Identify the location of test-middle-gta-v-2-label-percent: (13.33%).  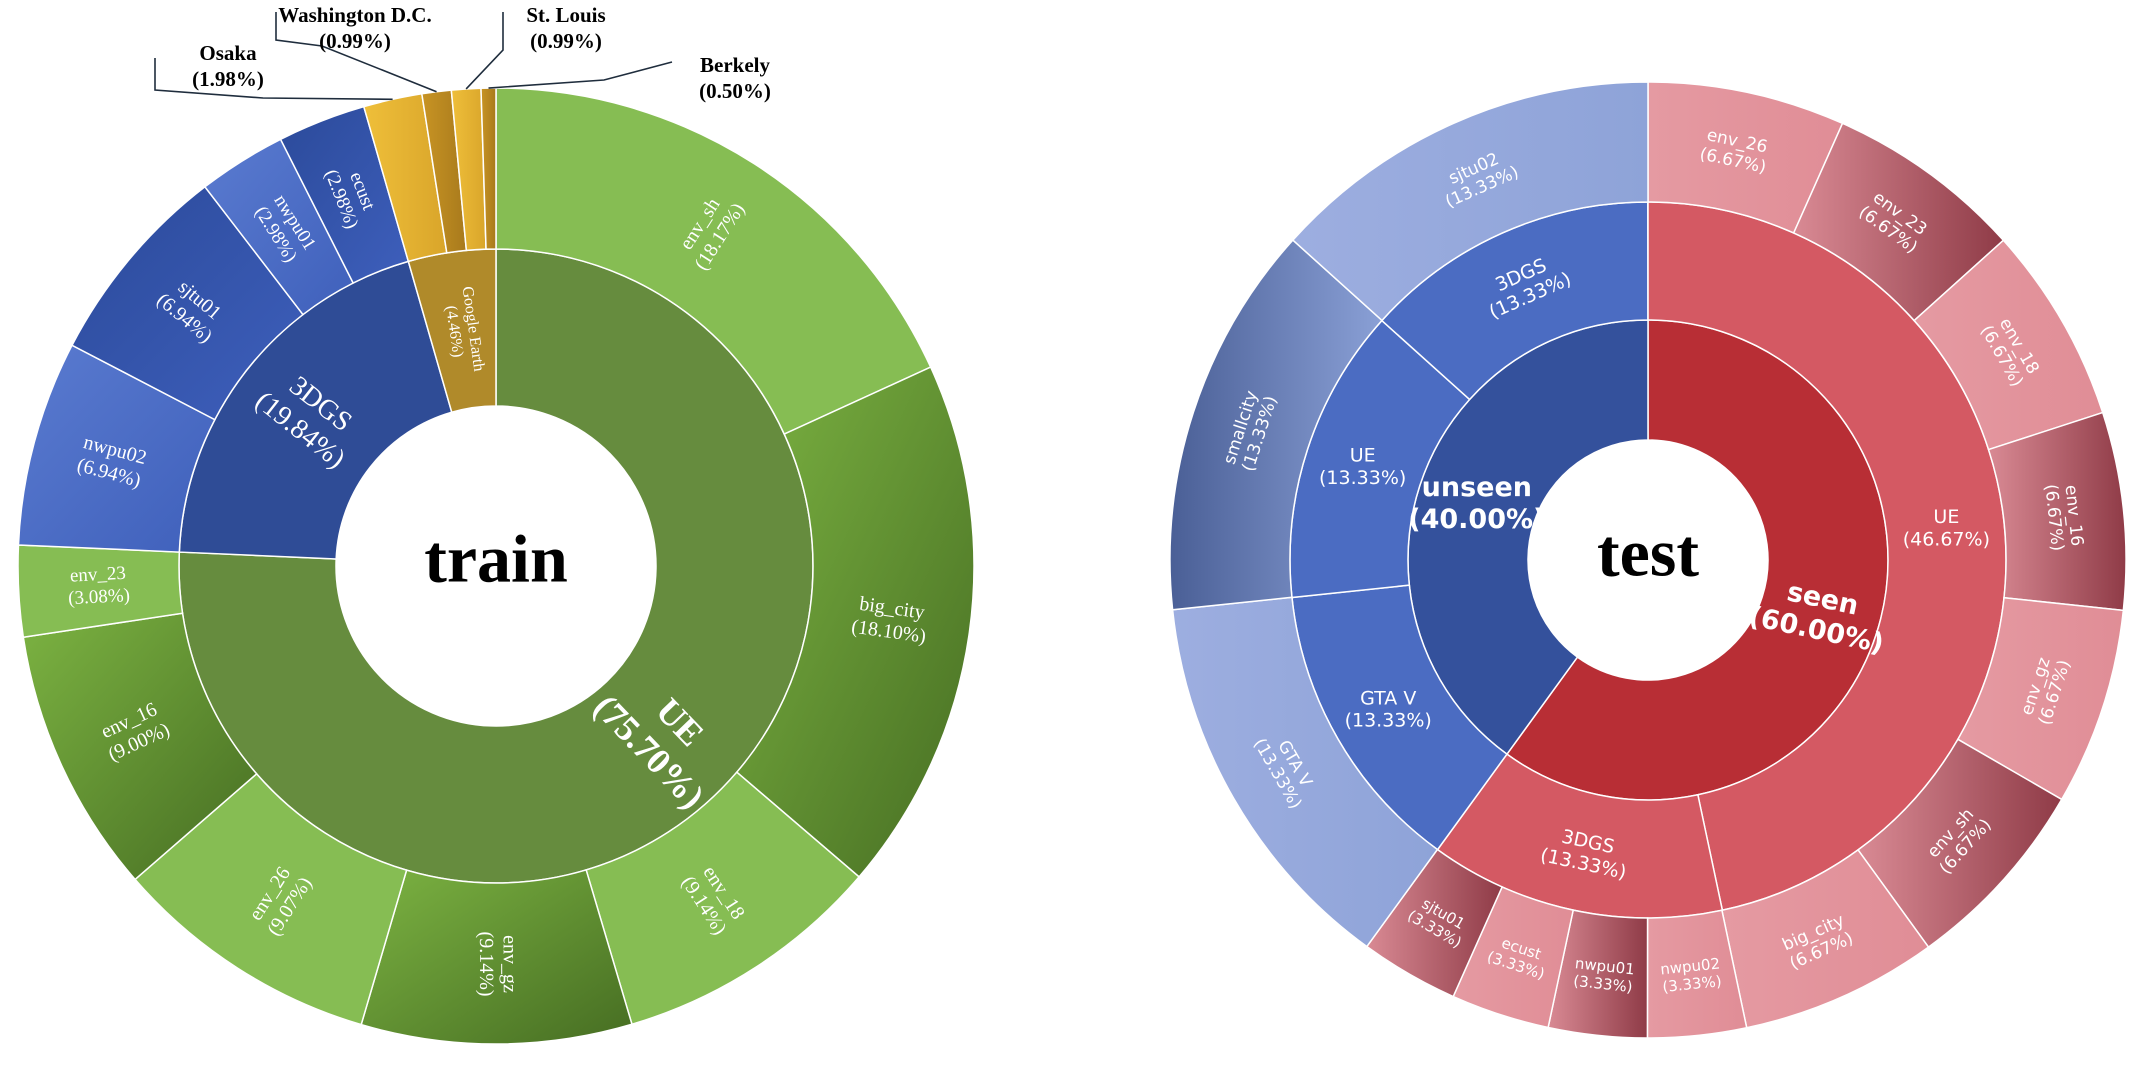
(1388, 721).